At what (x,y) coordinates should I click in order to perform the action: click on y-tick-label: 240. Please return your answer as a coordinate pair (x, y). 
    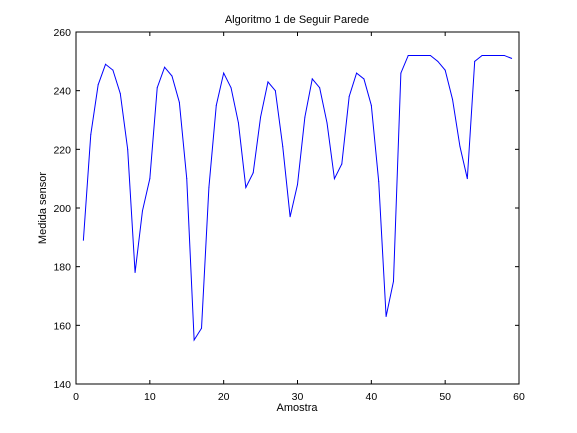
    Looking at the image, I should click on (62, 92).